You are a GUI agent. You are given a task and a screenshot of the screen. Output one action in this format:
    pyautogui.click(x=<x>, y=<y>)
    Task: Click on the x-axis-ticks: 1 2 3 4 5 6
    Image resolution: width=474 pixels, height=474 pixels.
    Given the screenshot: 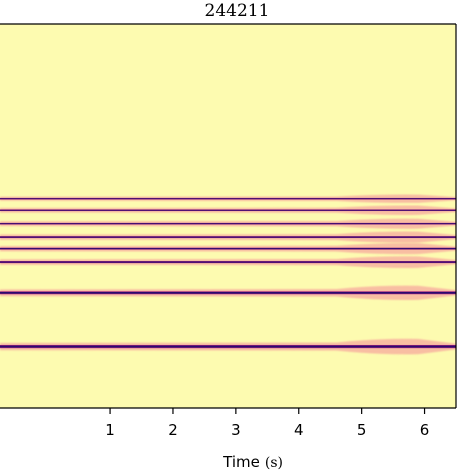 What is the action you would take?
    pyautogui.click(x=267, y=423)
    